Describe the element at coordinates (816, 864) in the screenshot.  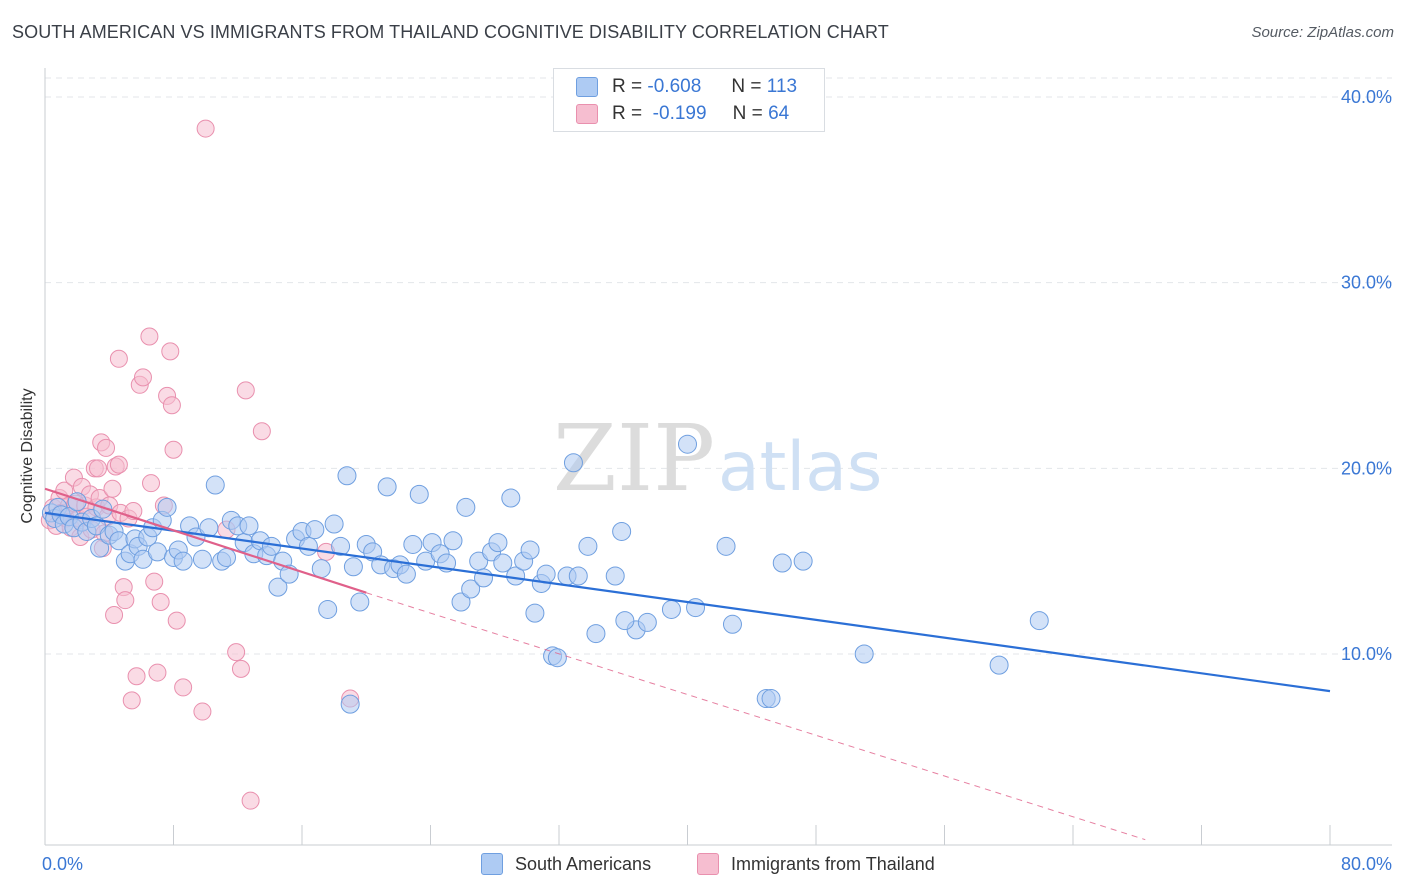
I see `bottom-legend-thailand: Immigrants from Thailand` at that location.